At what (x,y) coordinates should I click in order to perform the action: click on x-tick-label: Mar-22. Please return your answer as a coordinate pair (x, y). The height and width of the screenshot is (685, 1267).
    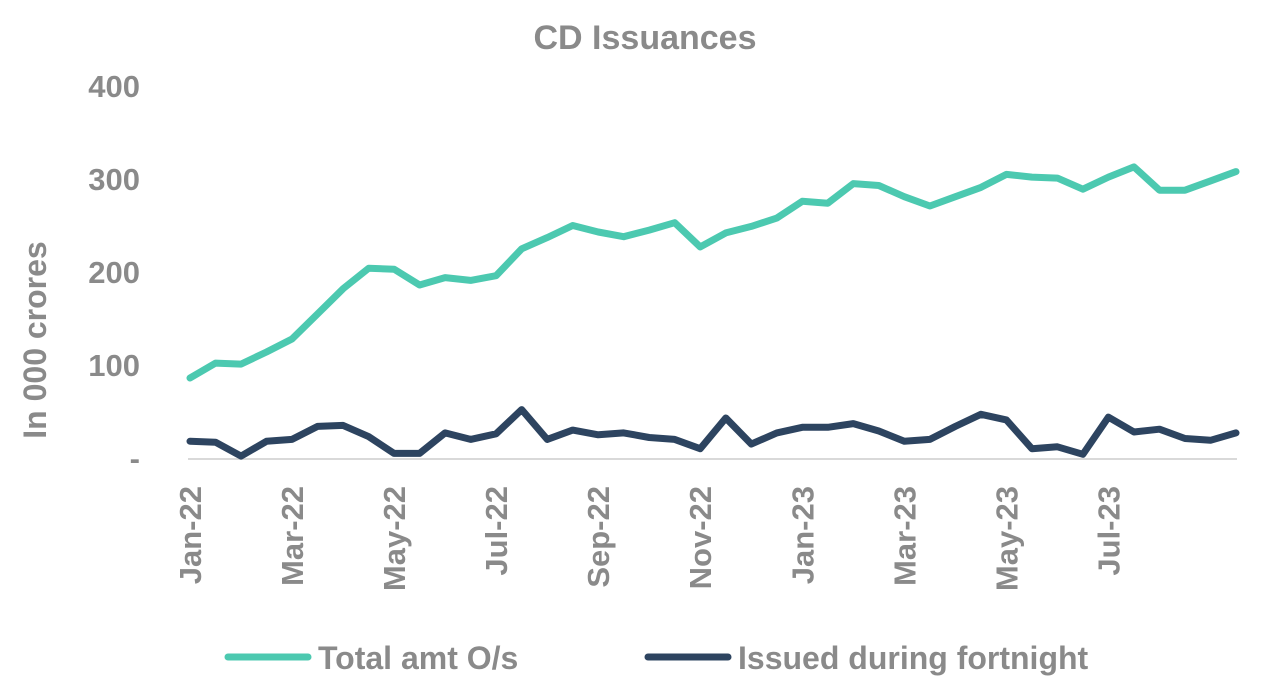
    Looking at the image, I should click on (292, 536).